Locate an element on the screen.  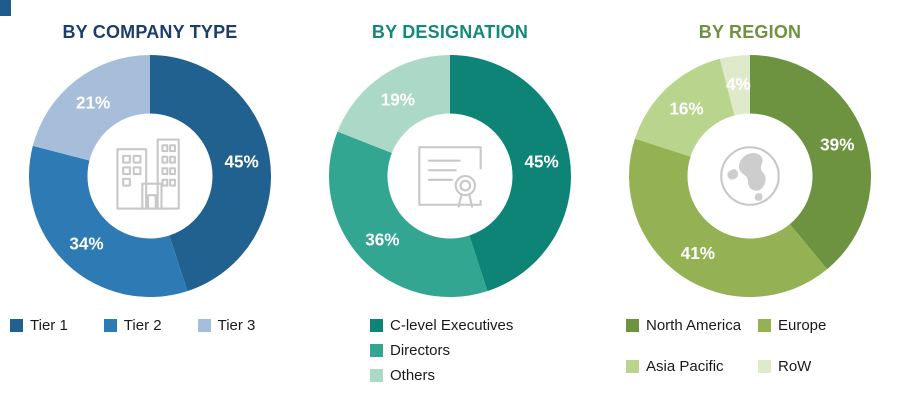
segment-value-label: 39% is located at coordinates (837, 145).